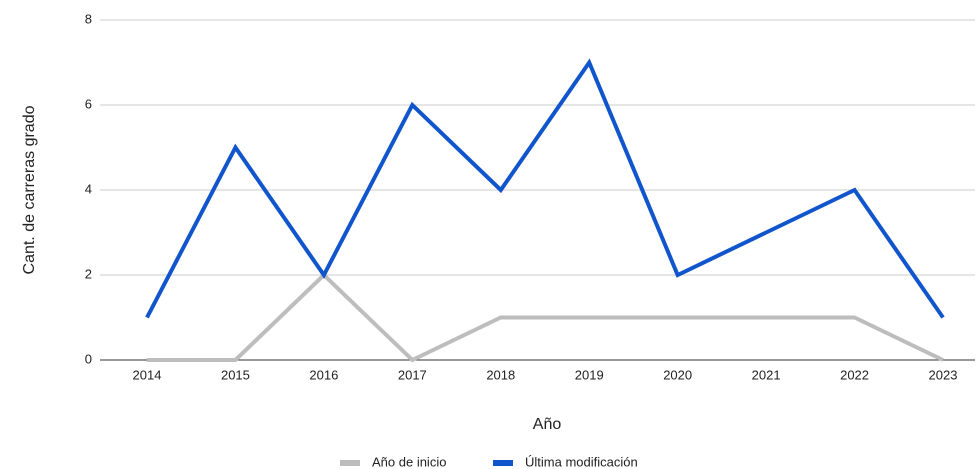 This screenshot has width=976, height=469. Describe the element at coordinates (88, 358) in the screenshot. I see `y-tick-label: 0` at that location.